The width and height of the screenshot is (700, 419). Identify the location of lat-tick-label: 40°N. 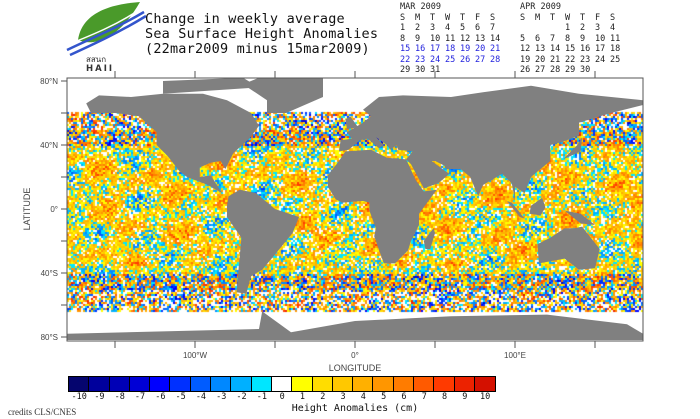
(49, 145).